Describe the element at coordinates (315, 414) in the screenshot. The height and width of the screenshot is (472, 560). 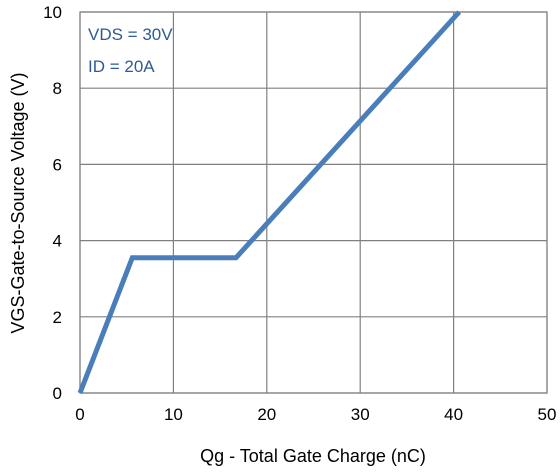
I see `x-tick-labels: 0 10 20 30 40 50` at that location.